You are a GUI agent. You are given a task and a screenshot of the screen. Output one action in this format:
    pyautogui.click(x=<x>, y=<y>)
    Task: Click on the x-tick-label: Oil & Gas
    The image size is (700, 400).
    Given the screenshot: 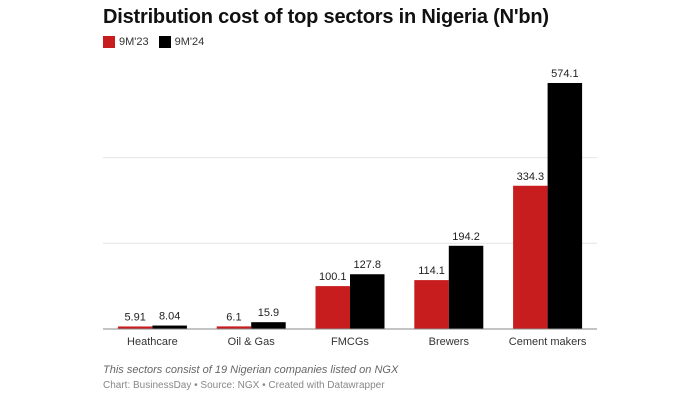 What is the action you would take?
    pyautogui.click(x=252, y=342)
    